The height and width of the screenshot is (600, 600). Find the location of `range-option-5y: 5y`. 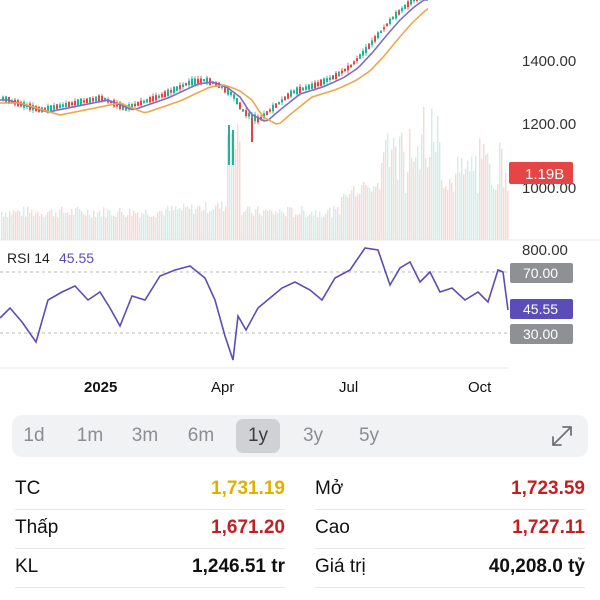

range-option-5y: 5y is located at coordinates (369, 435).